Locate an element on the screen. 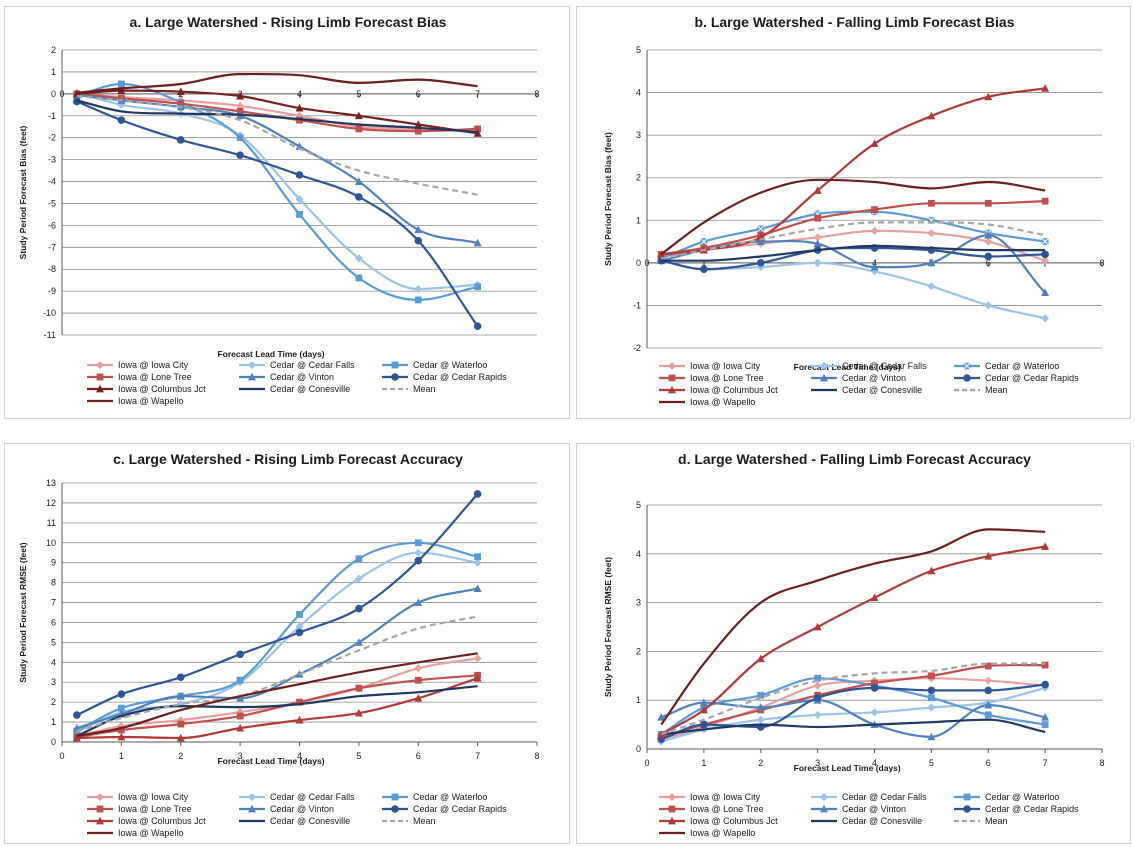  y-tick-label: -11 is located at coordinates (50, 335).